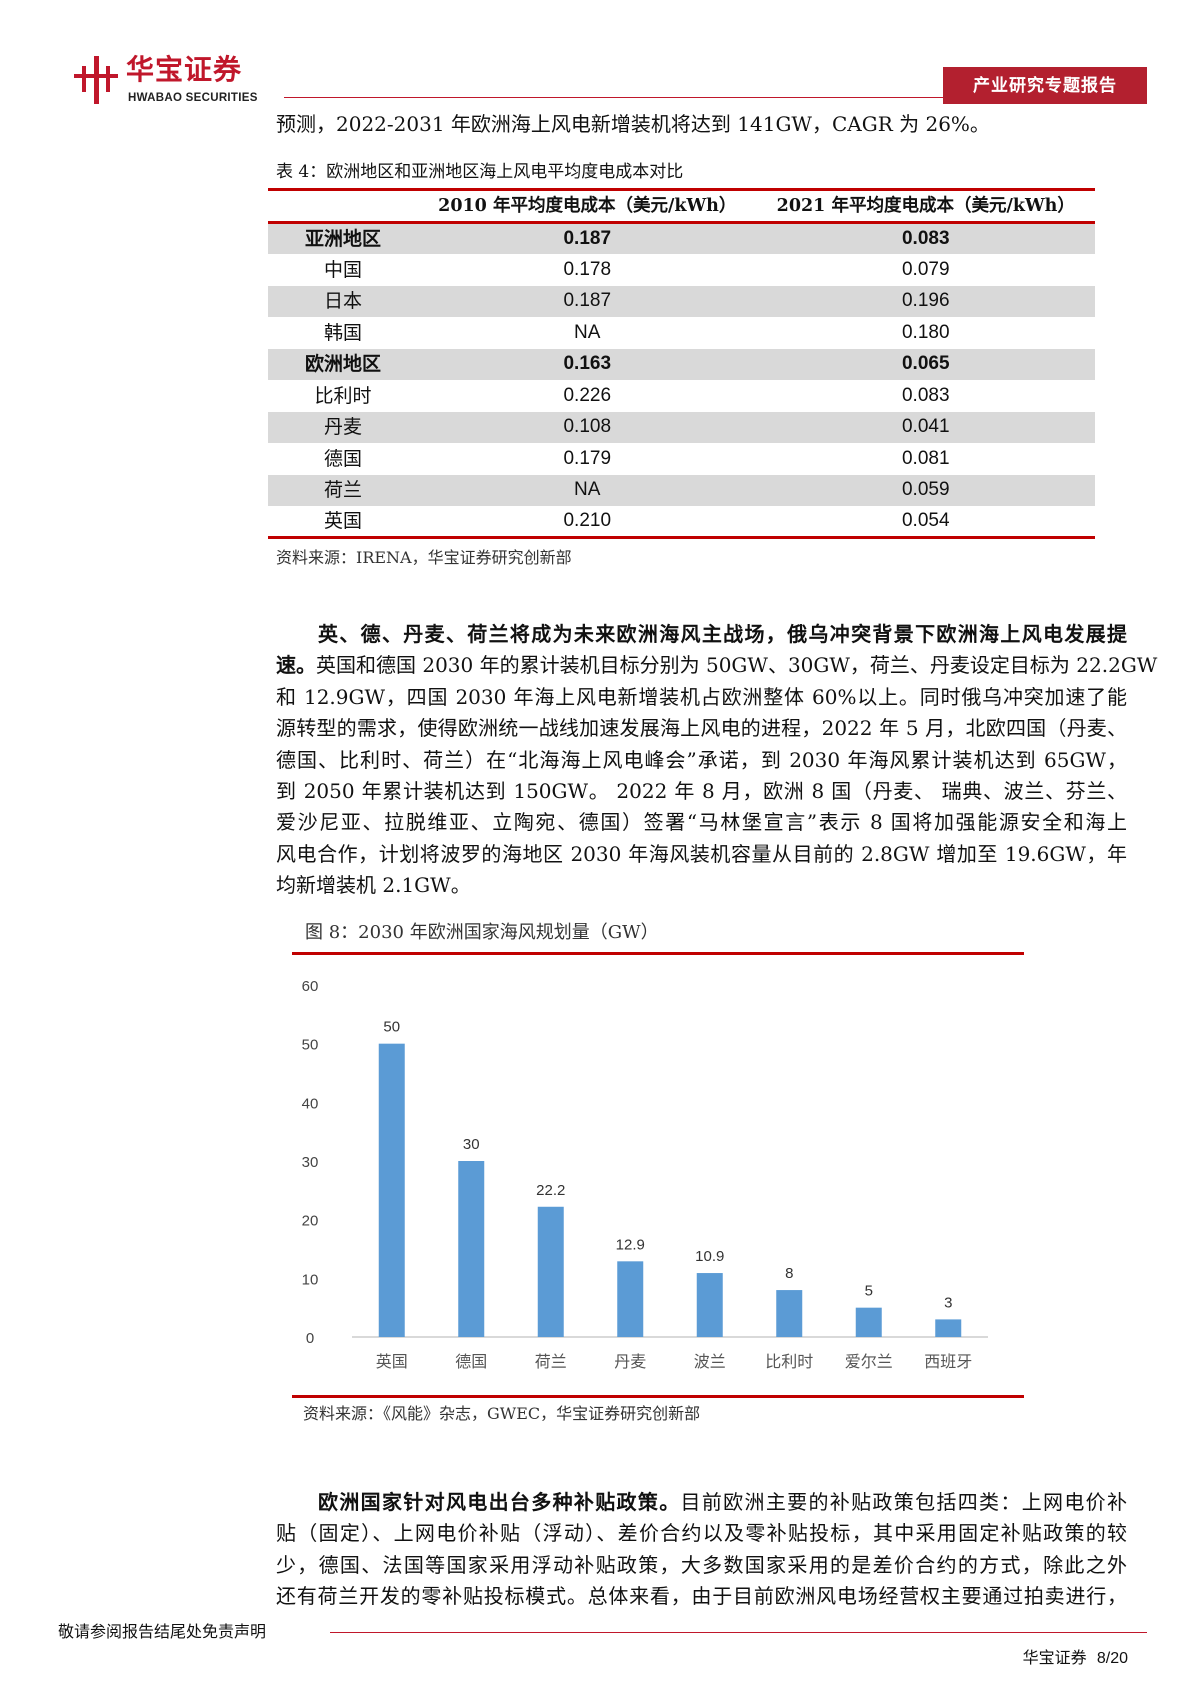 The height and width of the screenshot is (1683, 1190). I want to click on table-row: 日本 0.187 0.196, so click(681, 301).